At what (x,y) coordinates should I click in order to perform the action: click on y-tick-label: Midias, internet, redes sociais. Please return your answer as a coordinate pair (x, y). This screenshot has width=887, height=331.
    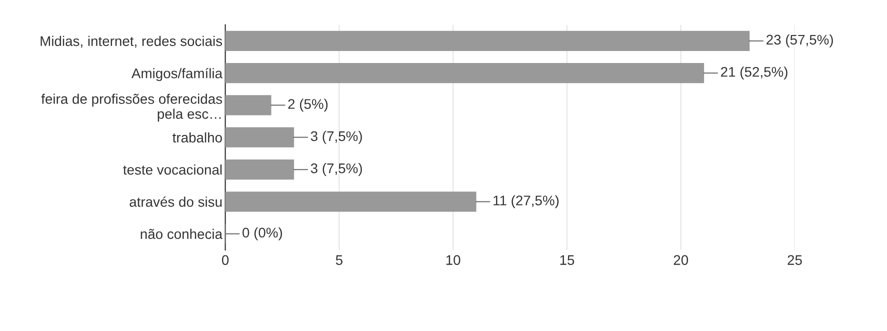
    Looking at the image, I should click on (131, 42).